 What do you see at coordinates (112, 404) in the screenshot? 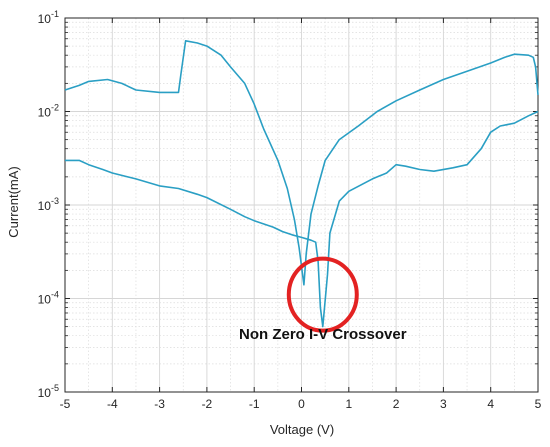
I see `x-tick-label: -4` at bounding box center [112, 404].